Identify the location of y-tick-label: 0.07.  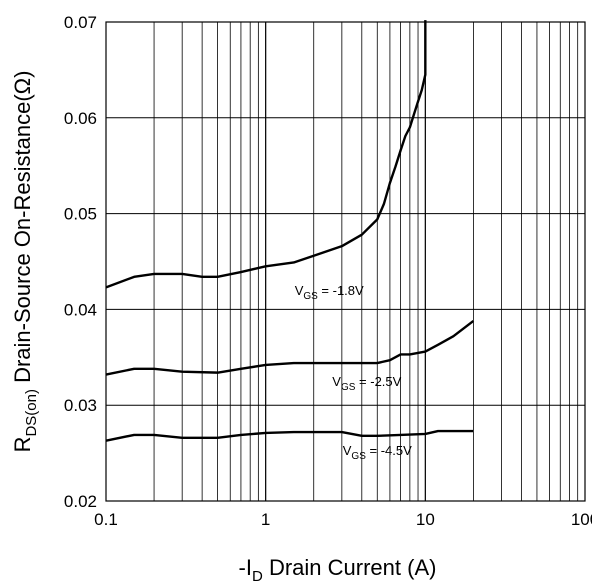
(80, 22).